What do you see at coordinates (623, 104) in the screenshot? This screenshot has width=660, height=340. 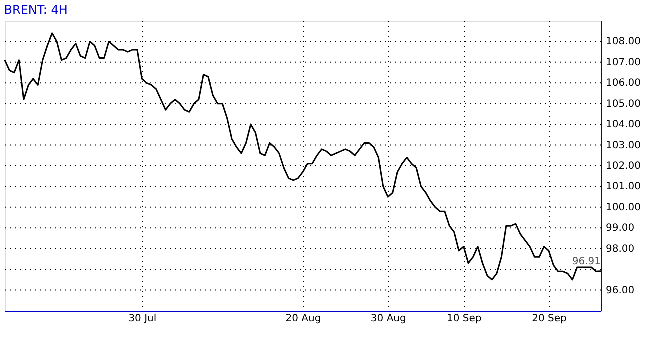 I see `y-tick-label: 105.00` at bounding box center [623, 104].